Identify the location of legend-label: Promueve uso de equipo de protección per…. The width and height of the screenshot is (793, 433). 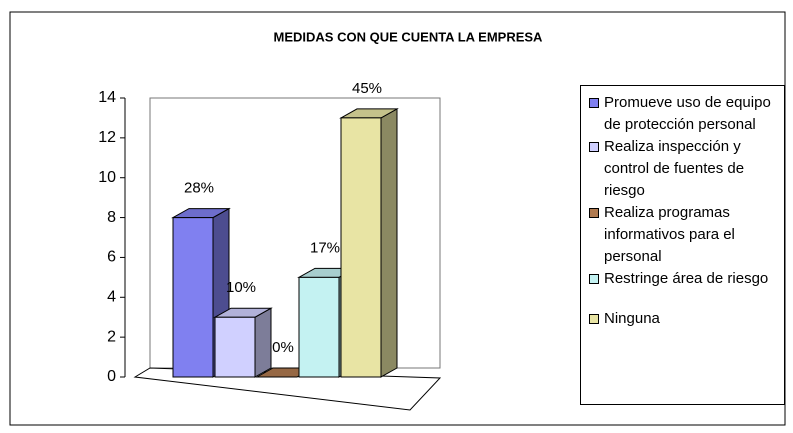
(687, 113).